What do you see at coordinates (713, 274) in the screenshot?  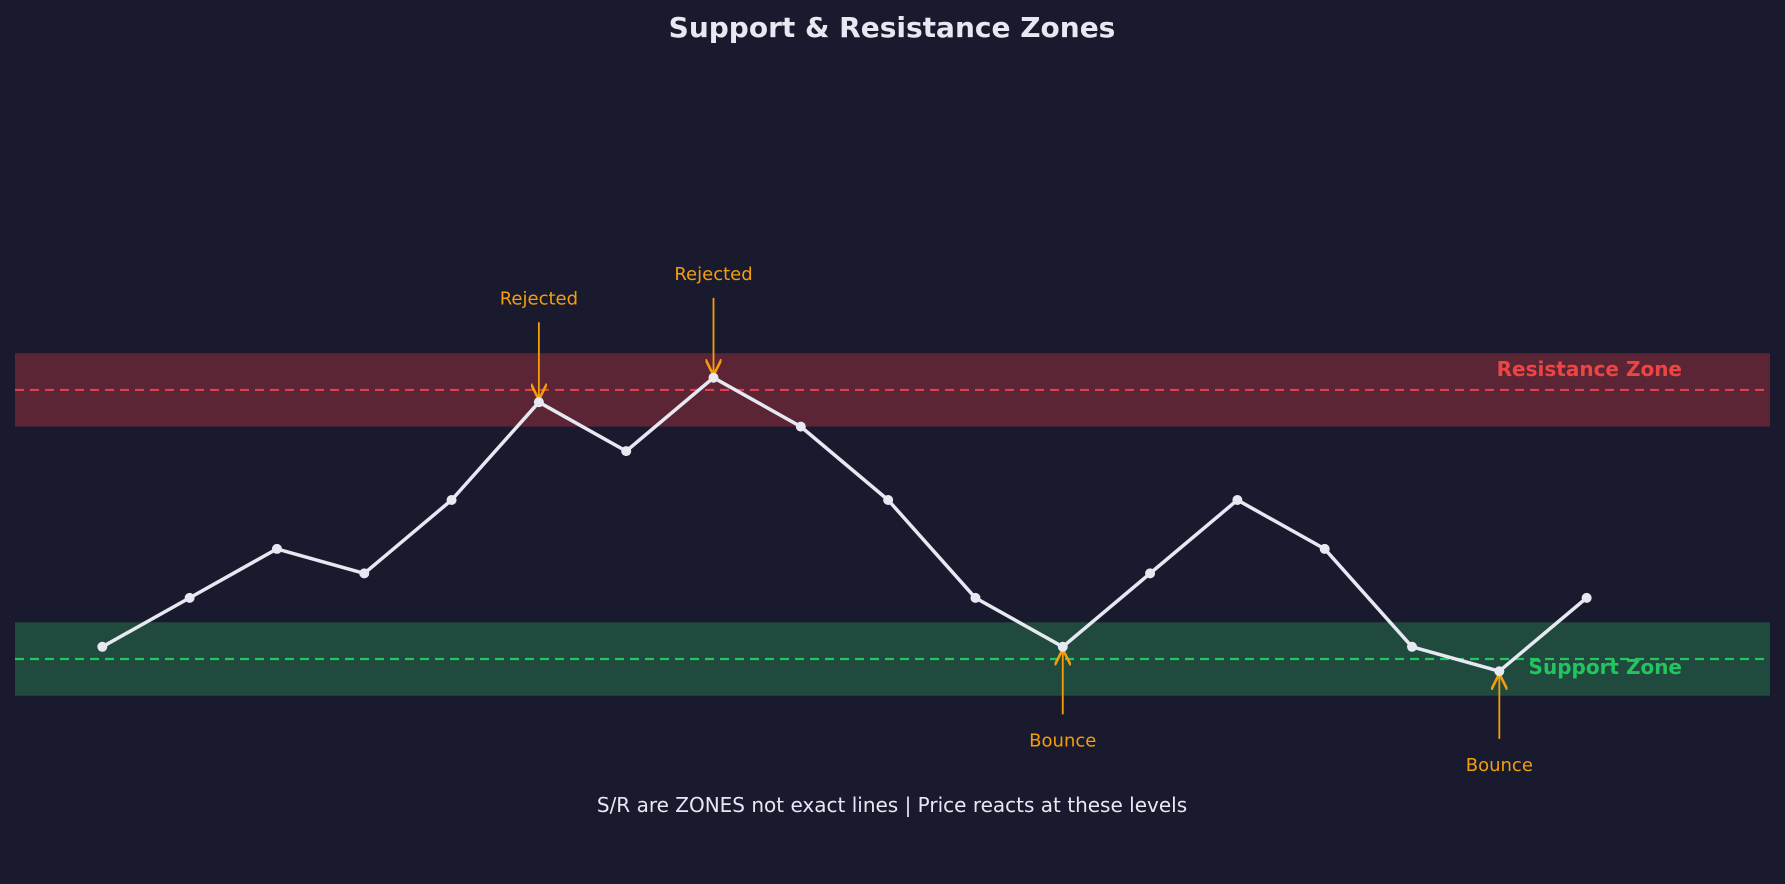 I see `rejected-2-label: Rejected` at bounding box center [713, 274].